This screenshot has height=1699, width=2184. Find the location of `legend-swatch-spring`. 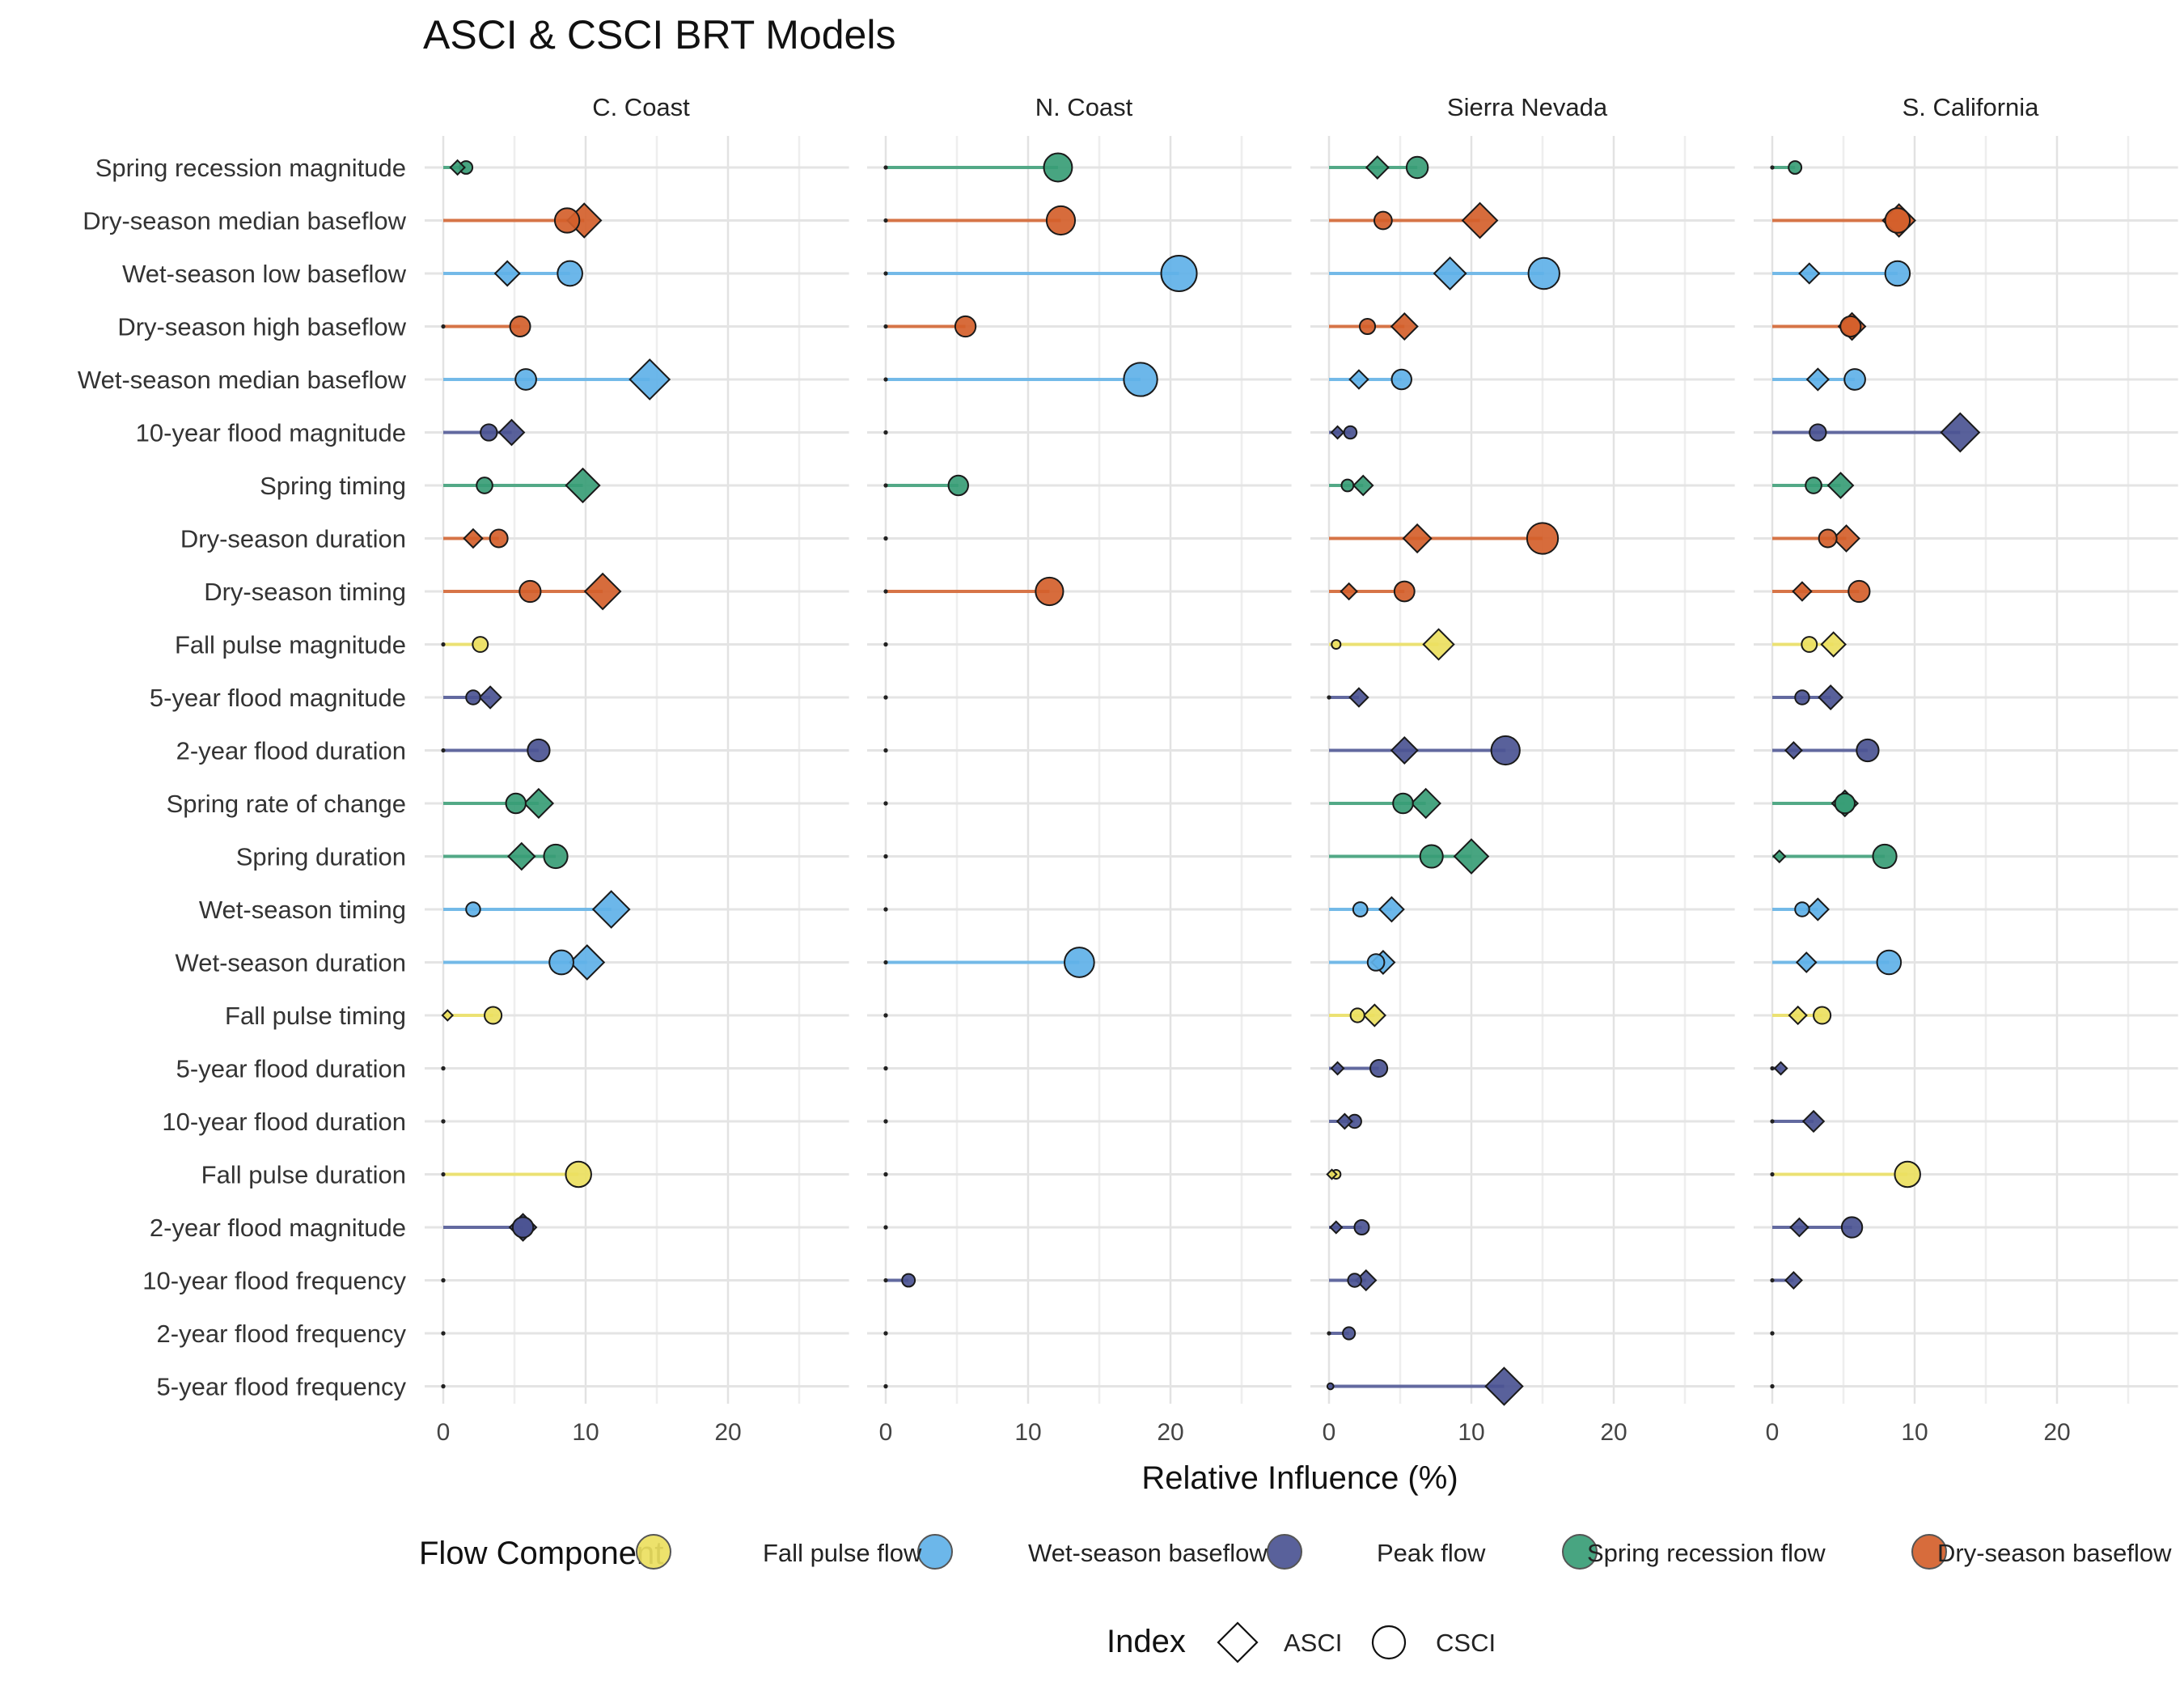

legend-swatch-spring is located at coordinates (1580, 1552).